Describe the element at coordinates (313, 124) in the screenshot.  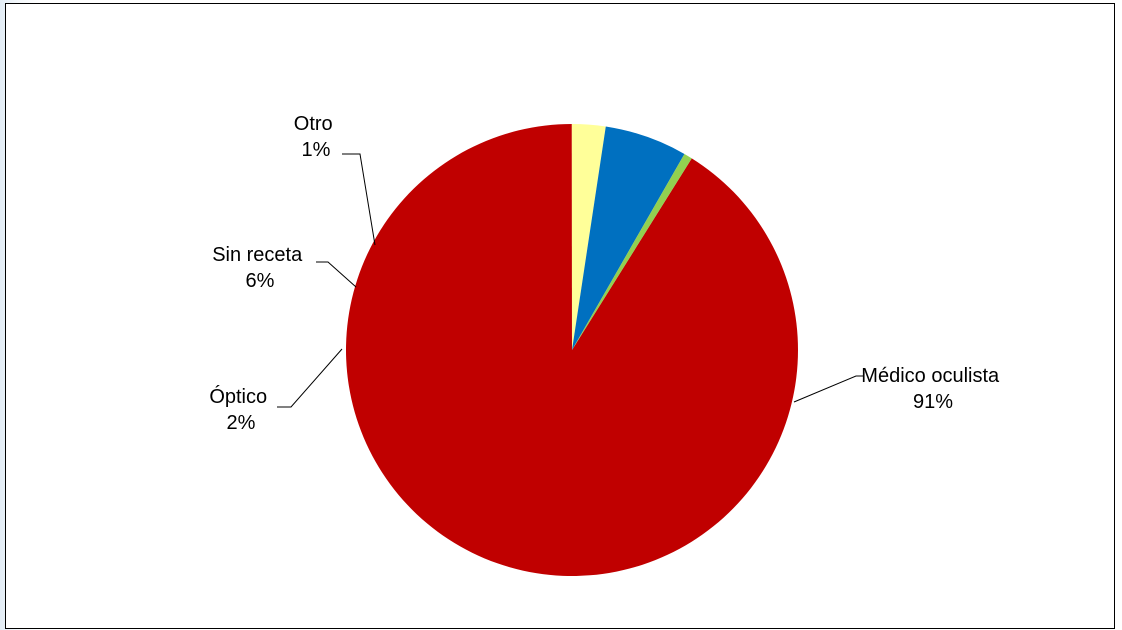
I see `slice-name-otro: Otro` at that location.